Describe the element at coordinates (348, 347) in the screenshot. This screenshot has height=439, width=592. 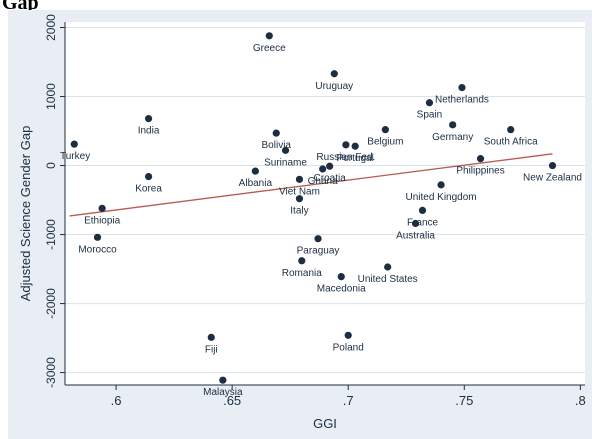
I see `point-label-31: Poland` at that location.